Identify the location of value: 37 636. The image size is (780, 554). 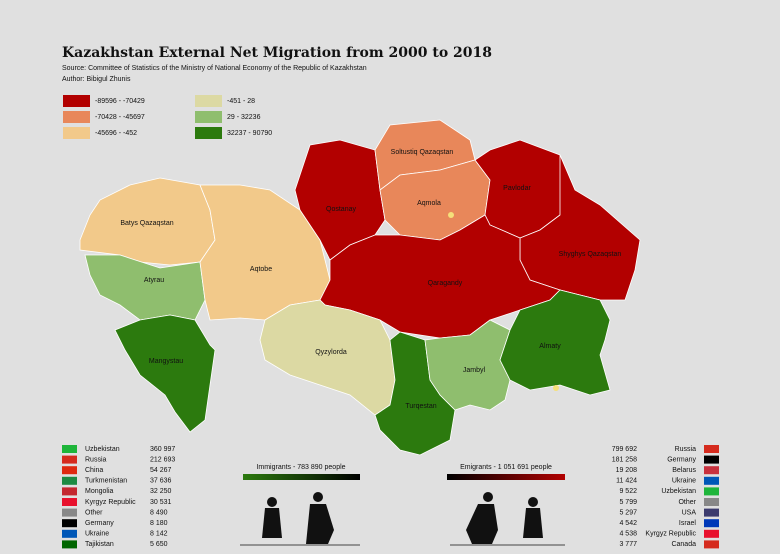
(161, 481).